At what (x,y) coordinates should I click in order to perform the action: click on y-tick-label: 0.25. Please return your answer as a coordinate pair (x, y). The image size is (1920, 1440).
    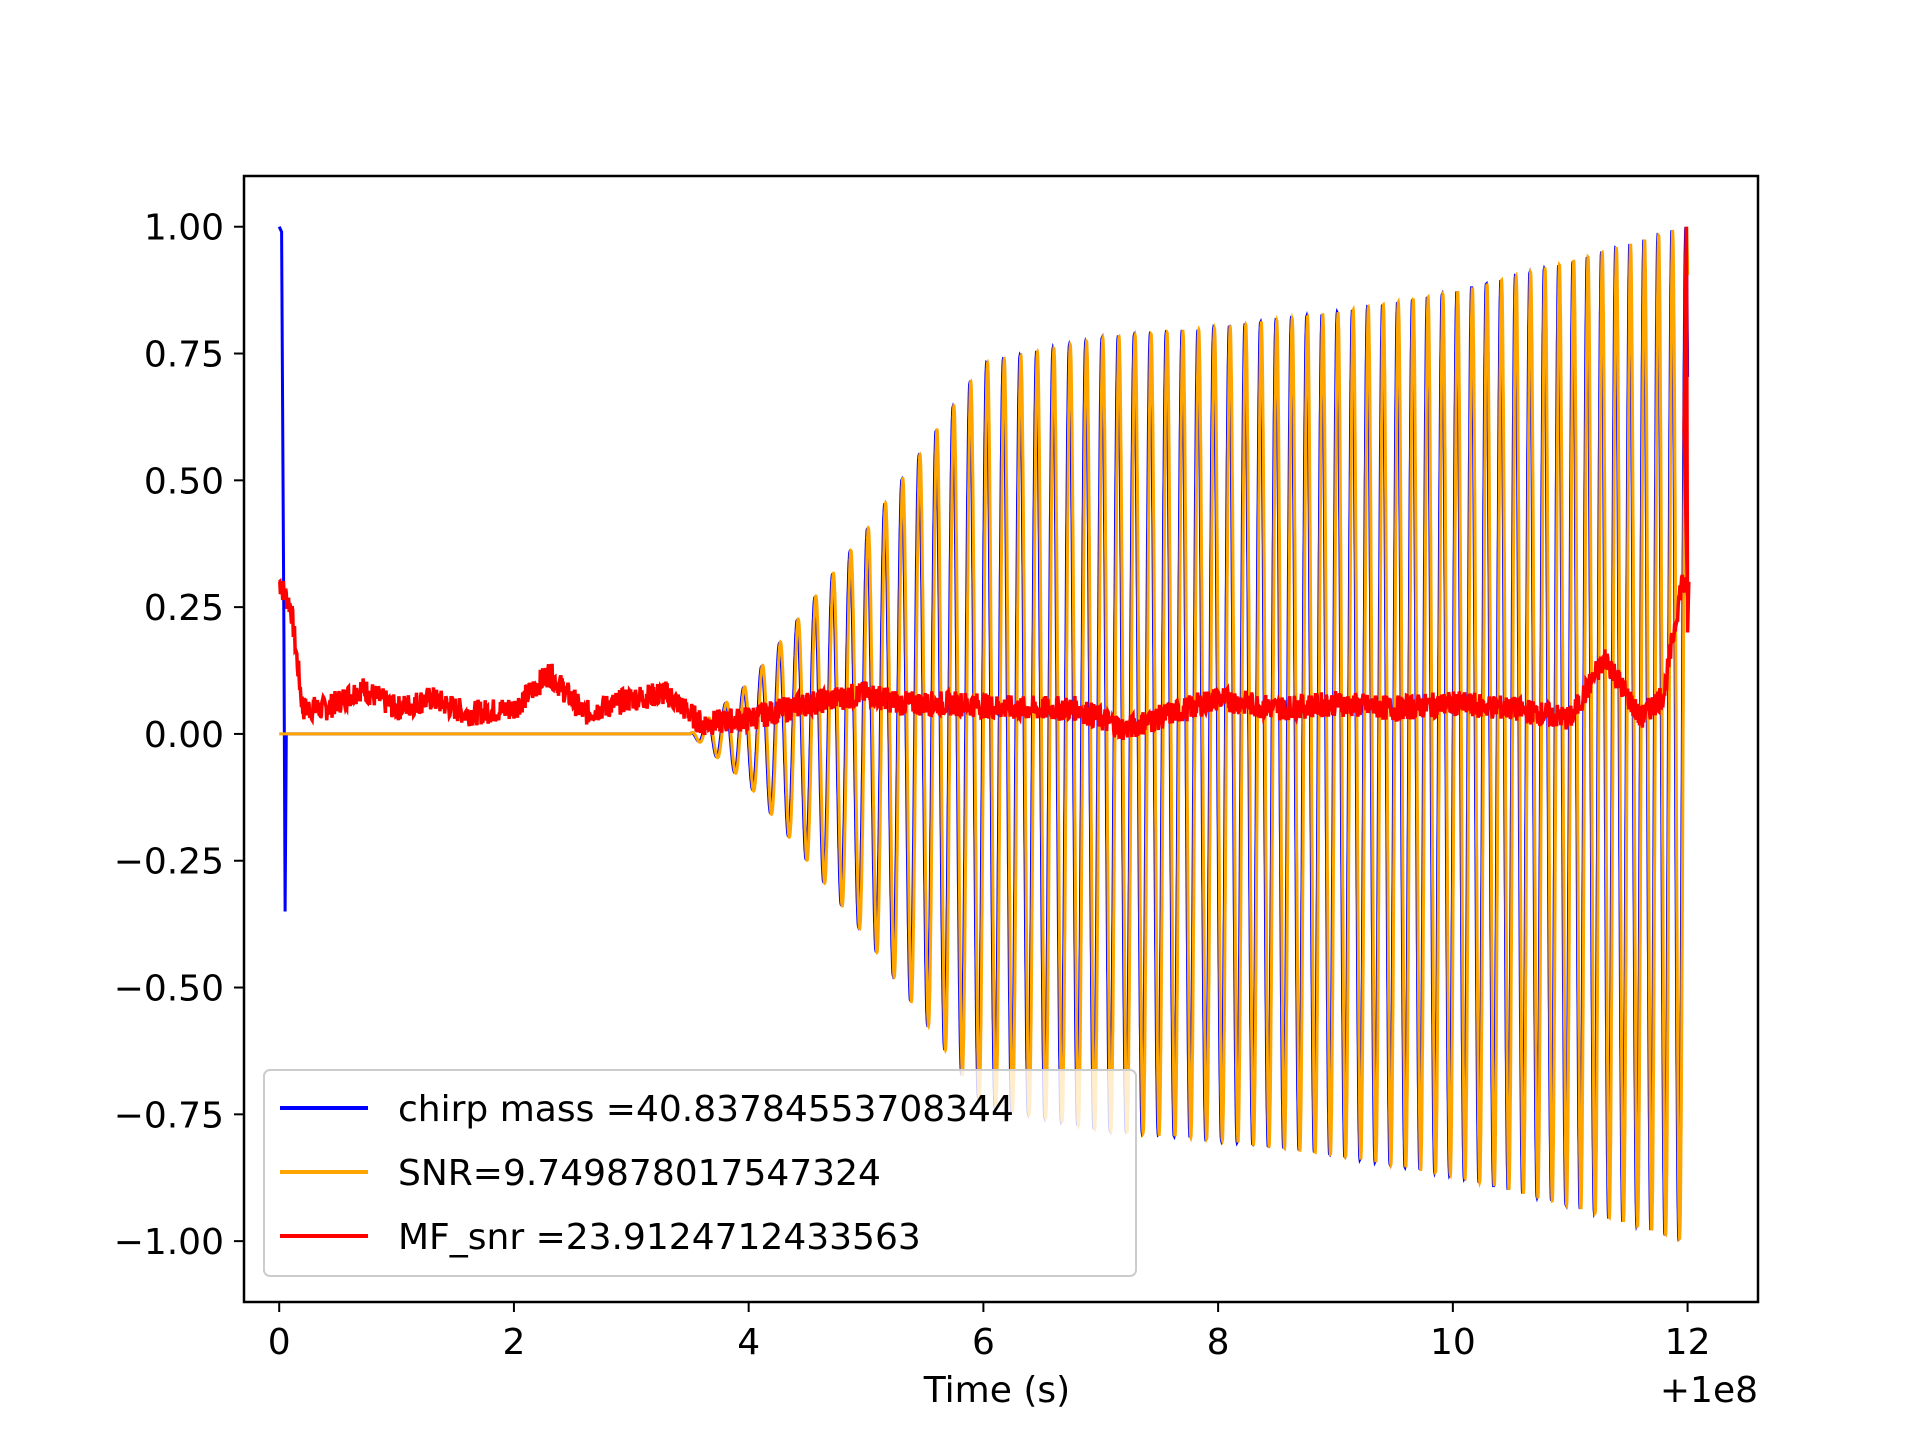
    Looking at the image, I should click on (184, 608).